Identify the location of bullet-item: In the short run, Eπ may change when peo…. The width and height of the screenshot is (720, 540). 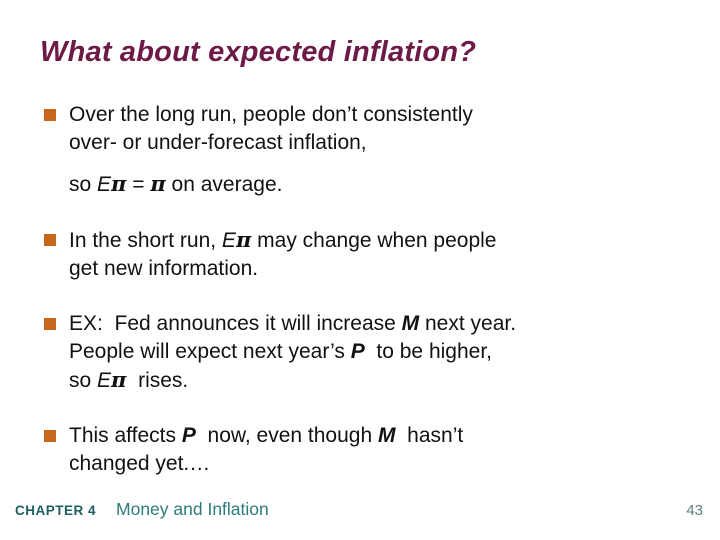
(368, 254).